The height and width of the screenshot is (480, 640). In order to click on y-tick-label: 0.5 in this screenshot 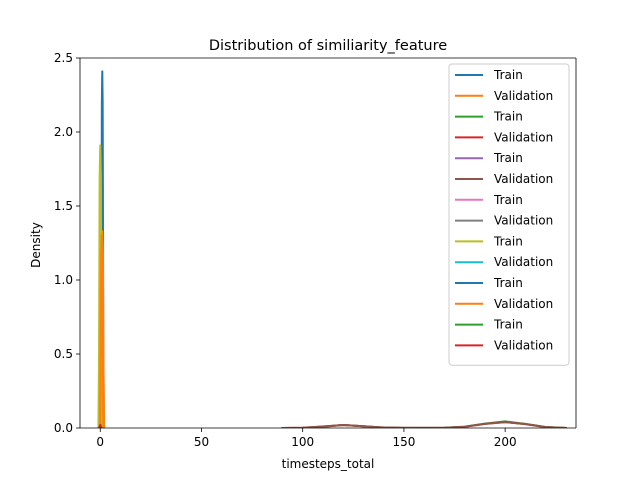, I will do `click(63, 354)`.